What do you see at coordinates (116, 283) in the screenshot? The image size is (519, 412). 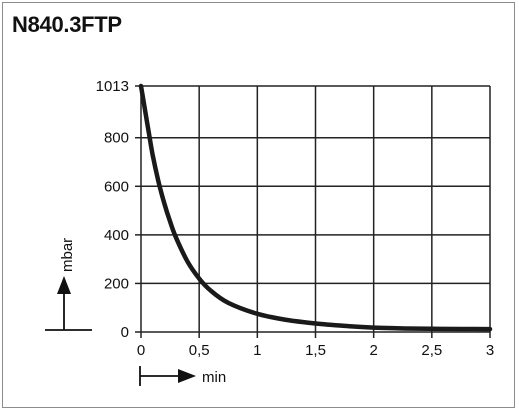 I see `y-tick-label: 200` at bounding box center [116, 283].